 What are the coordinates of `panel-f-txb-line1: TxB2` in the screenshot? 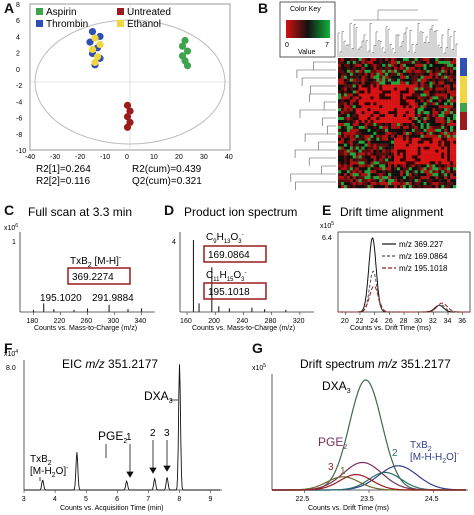 It's located at (41, 460).